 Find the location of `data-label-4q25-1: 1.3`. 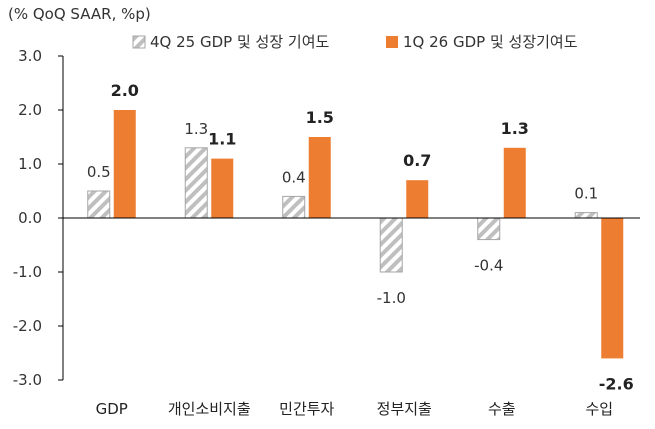

data-label-4q25-1: 1.3 is located at coordinates (196, 129).